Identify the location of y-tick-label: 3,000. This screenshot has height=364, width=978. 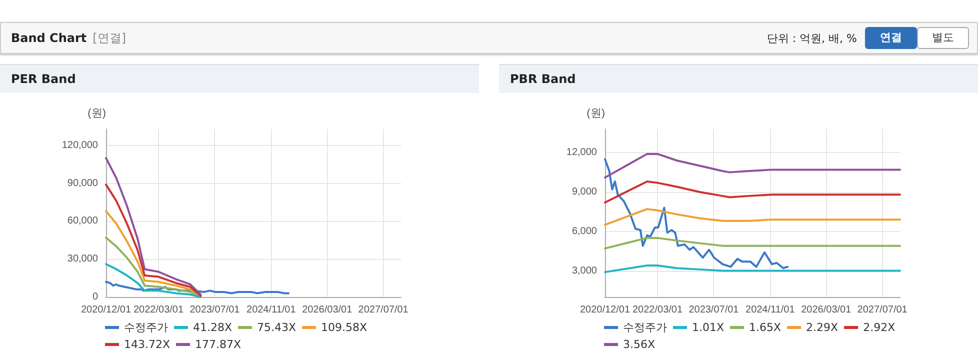
(585, 270).